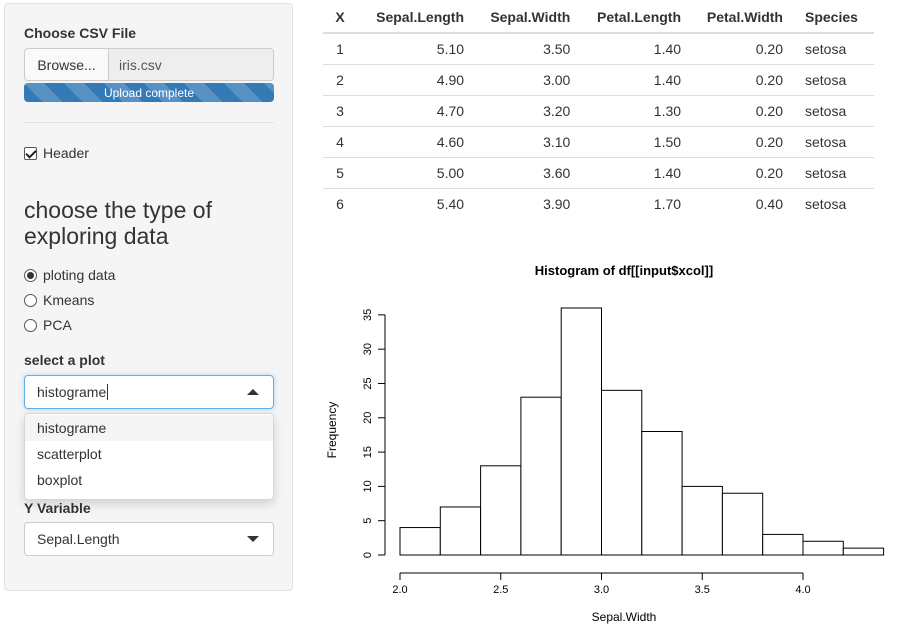 The height and width of the screenshot is (642, 913). Describe the element at coordinates (80, 33) in the screenshot. I see `file-input-label: Choose CSV File` at that location.